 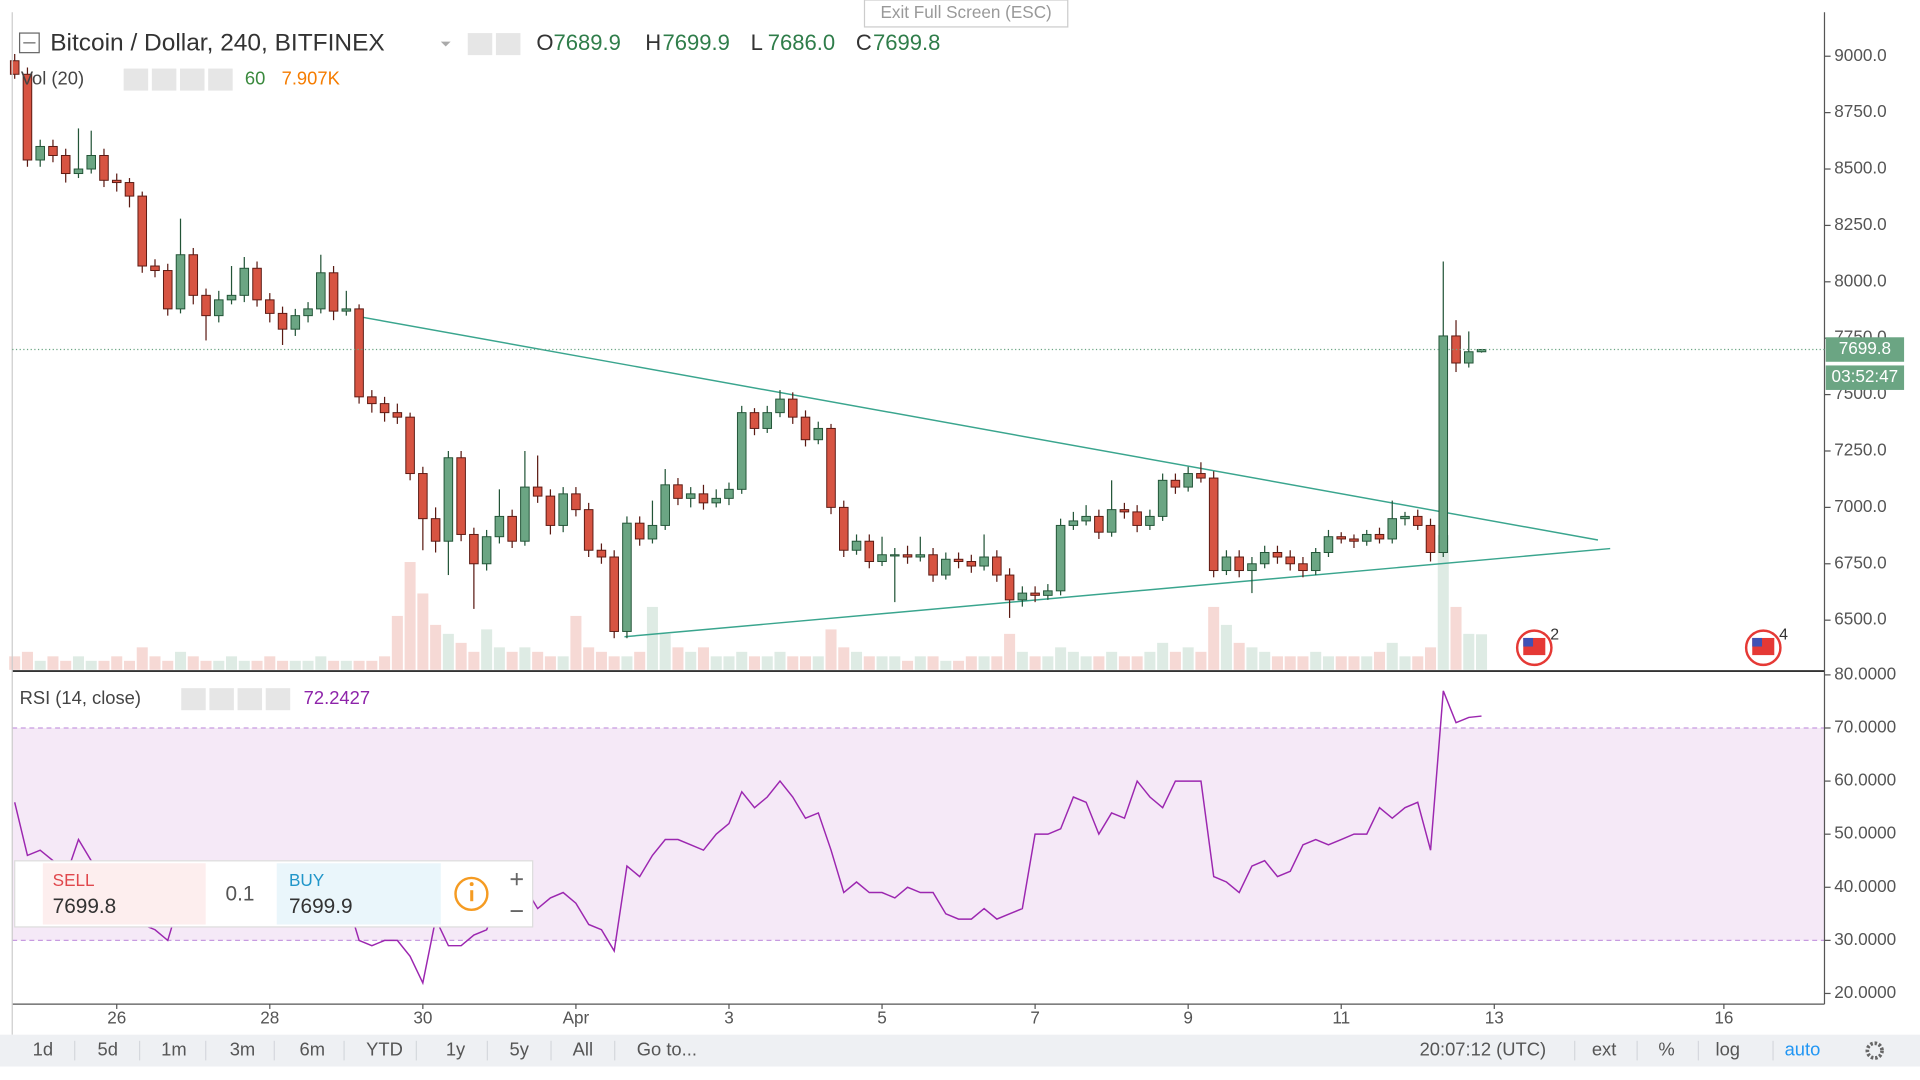 I want to click on range-button: 3m, so click(x=243, y=1048).